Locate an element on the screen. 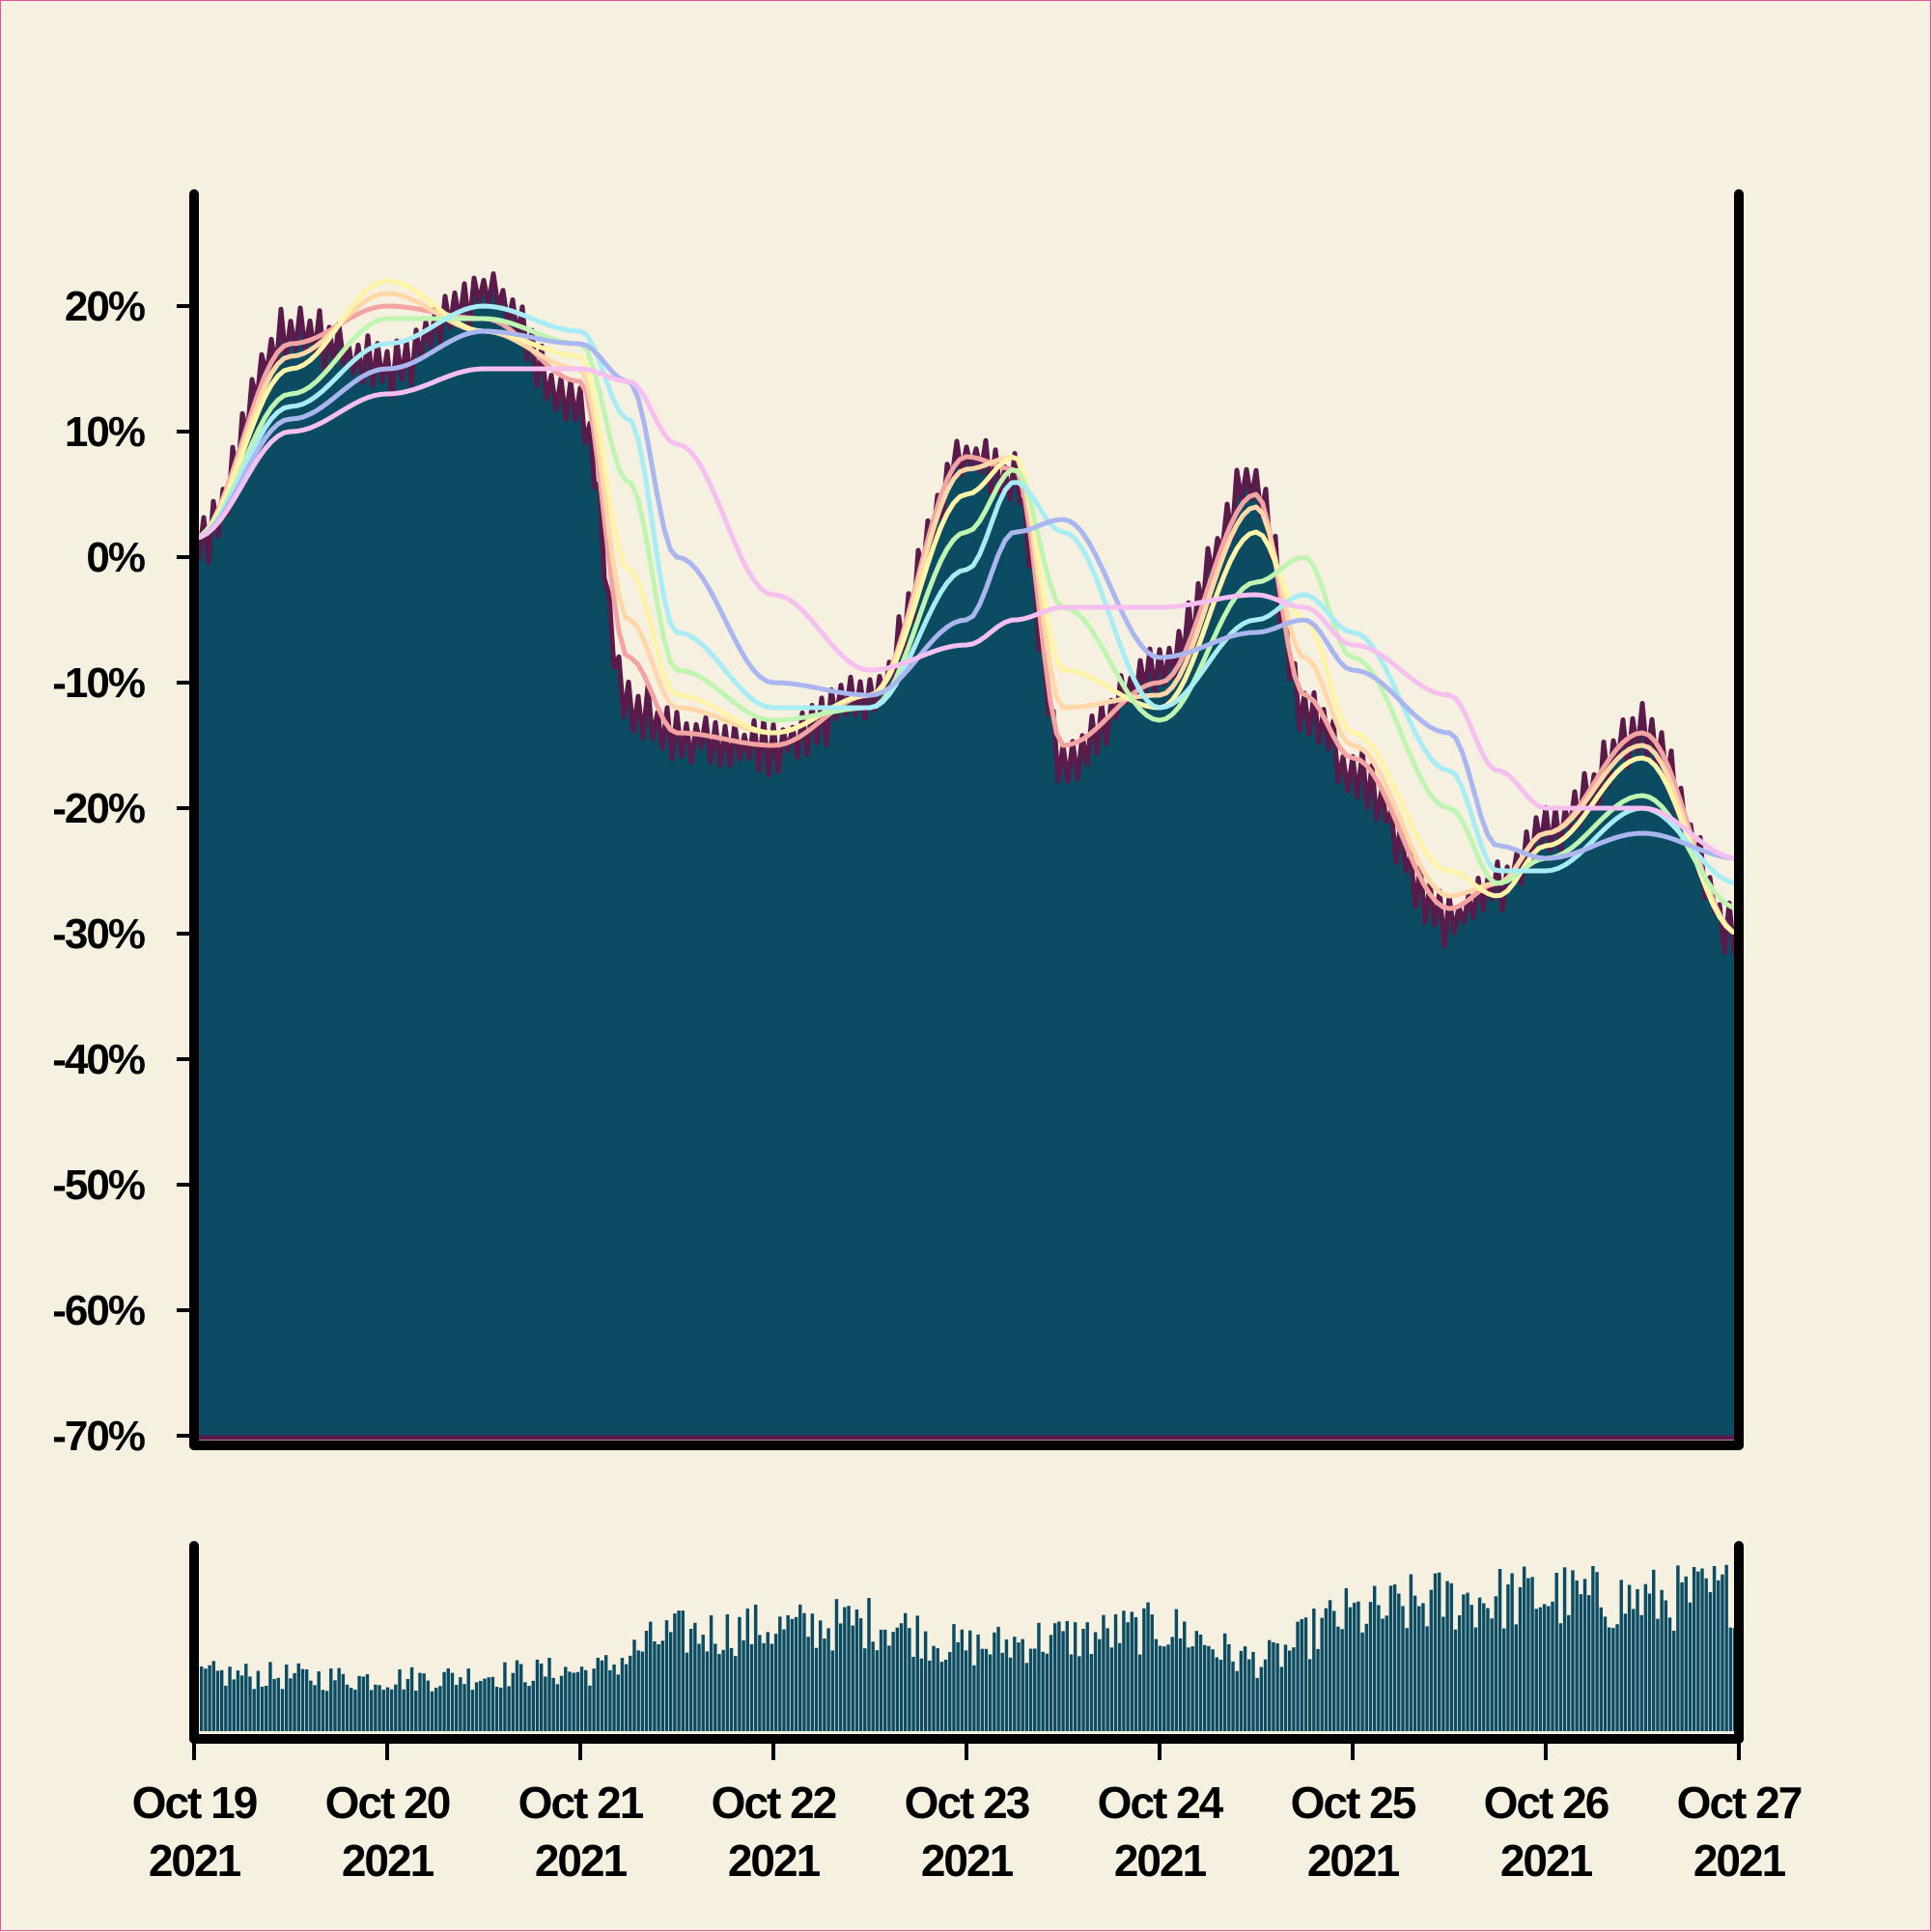 The width and height of the screenshot is (1931, 1932). y-tick-label: 10% is located at coordinates (105, 432).